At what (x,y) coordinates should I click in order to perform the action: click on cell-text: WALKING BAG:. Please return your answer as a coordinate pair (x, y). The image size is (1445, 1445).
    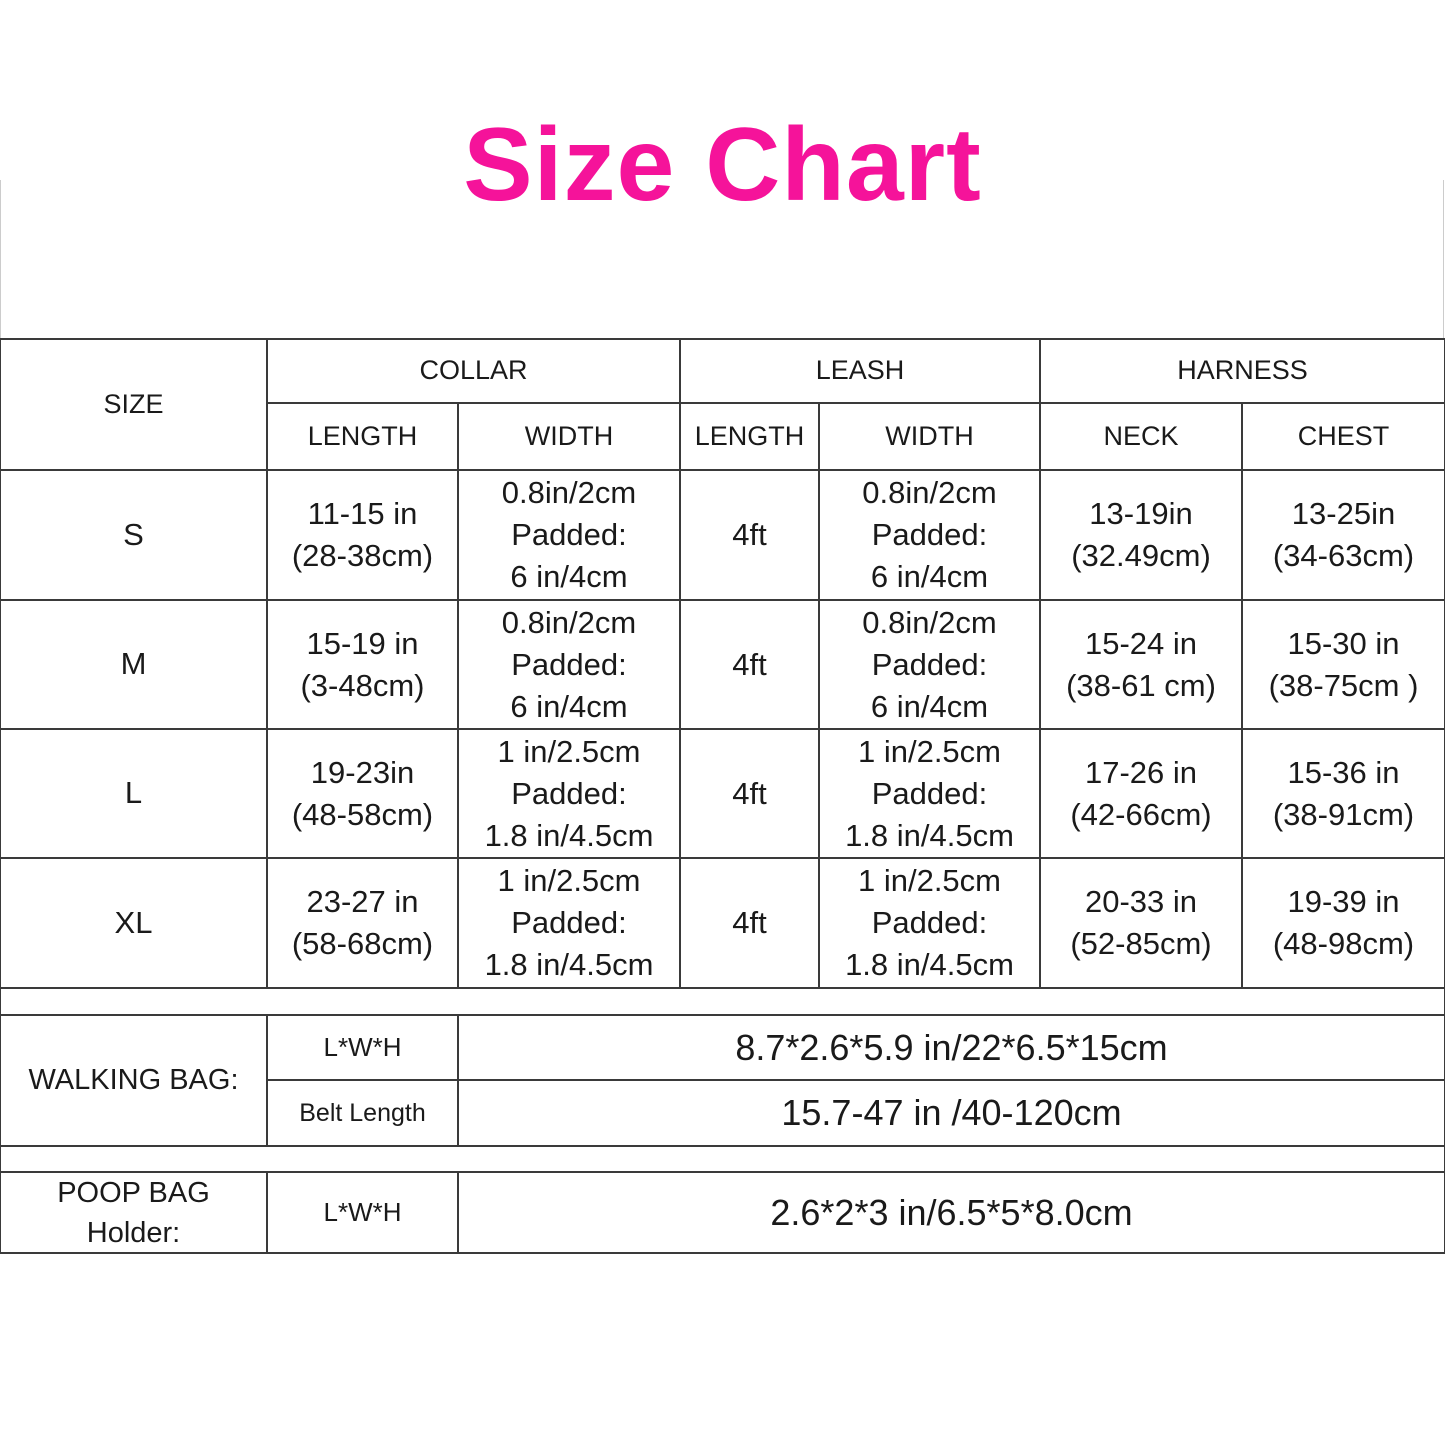
    Looking at the image, I should click on (133, 1080).